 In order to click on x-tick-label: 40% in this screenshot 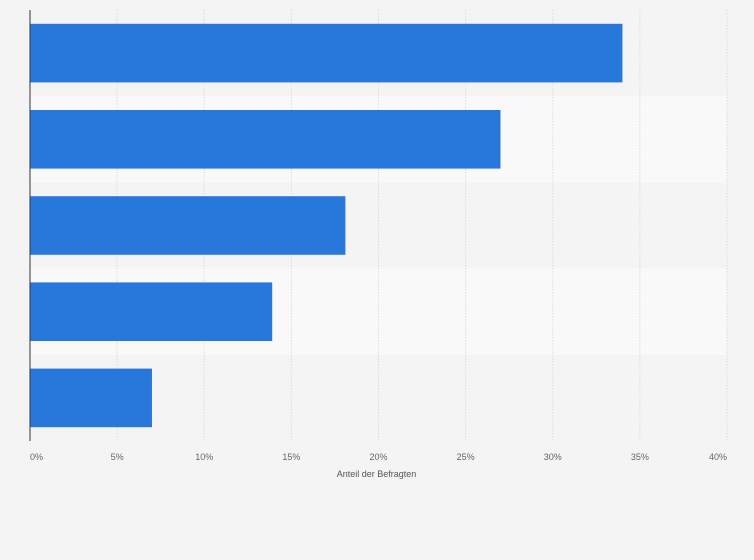, I will do `click(718, 457)`.